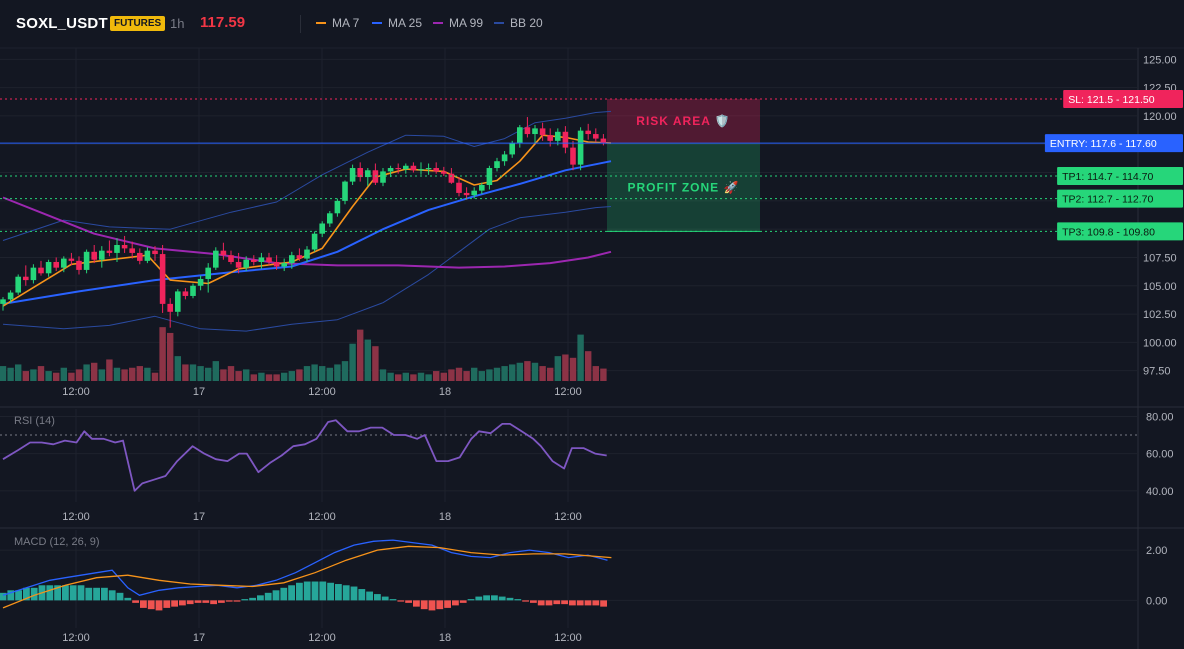  Describe the element at coordinates (1160, 417) in the screenshot. I see `rsi-tick-label: 80.00` at that location.